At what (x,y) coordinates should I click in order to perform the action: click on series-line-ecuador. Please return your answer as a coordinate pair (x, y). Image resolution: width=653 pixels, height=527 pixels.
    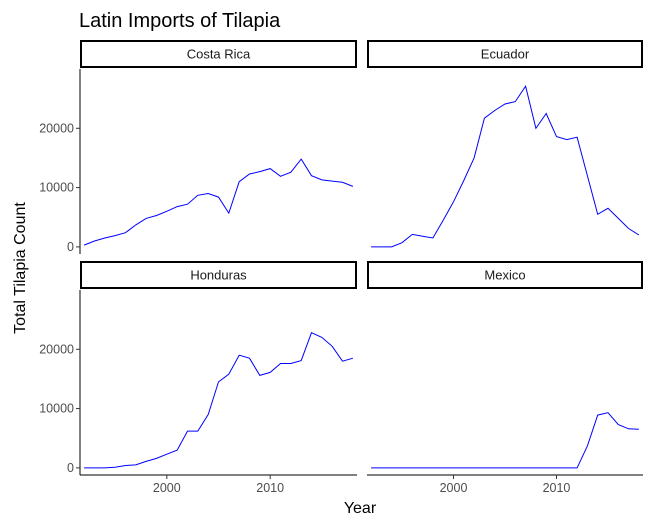
    Looking at the image, I should click on (505, 166).